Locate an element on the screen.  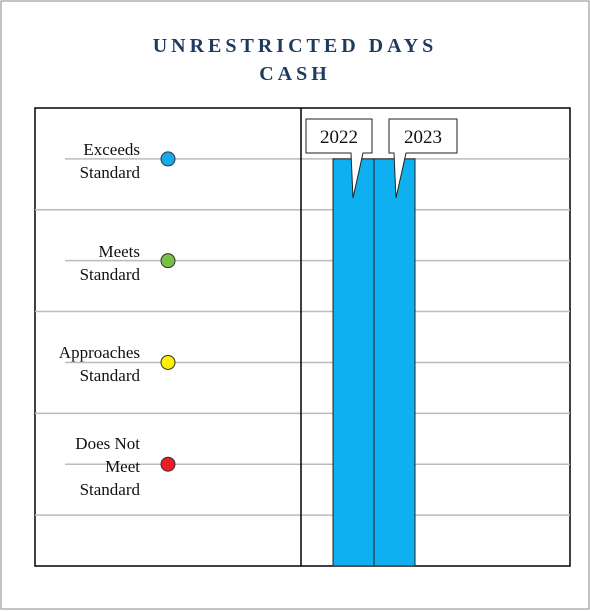
y-tick-label: Does Not Meet Standard is located at coordinates (107, 466).